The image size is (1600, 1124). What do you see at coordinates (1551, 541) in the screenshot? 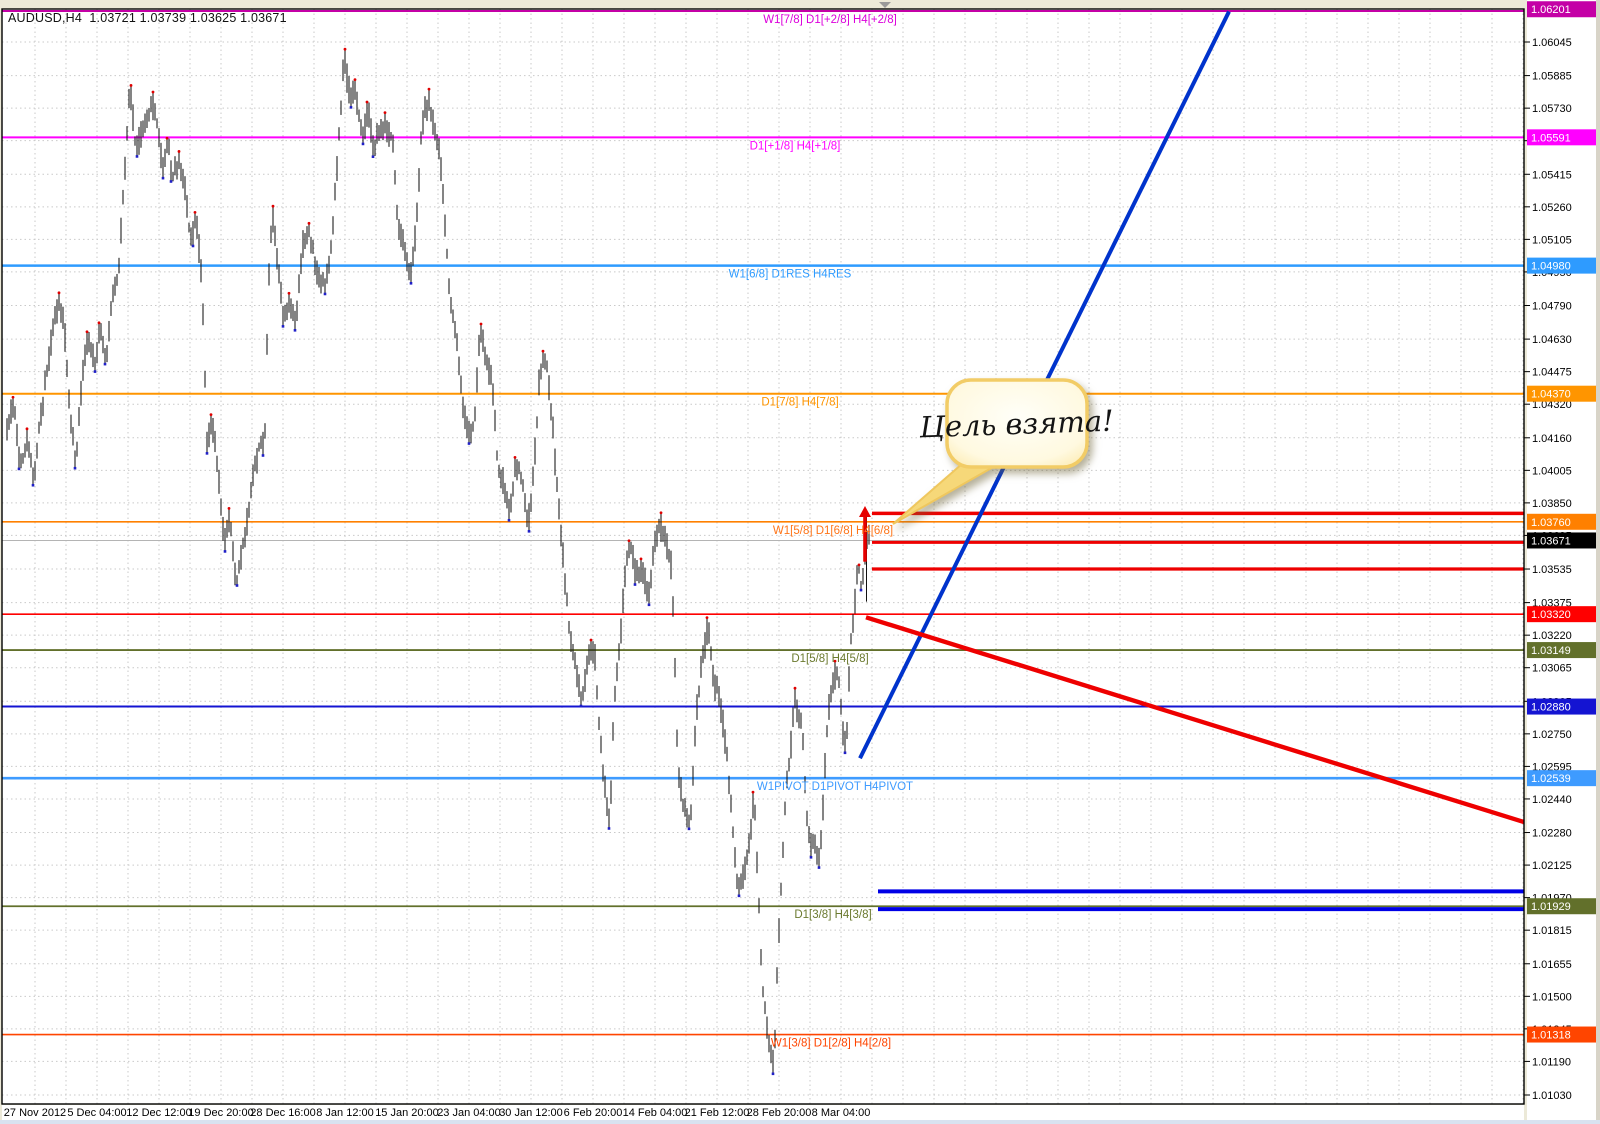
I see `price-badge-text: 1.03671` at bounding box center [1551, 541].